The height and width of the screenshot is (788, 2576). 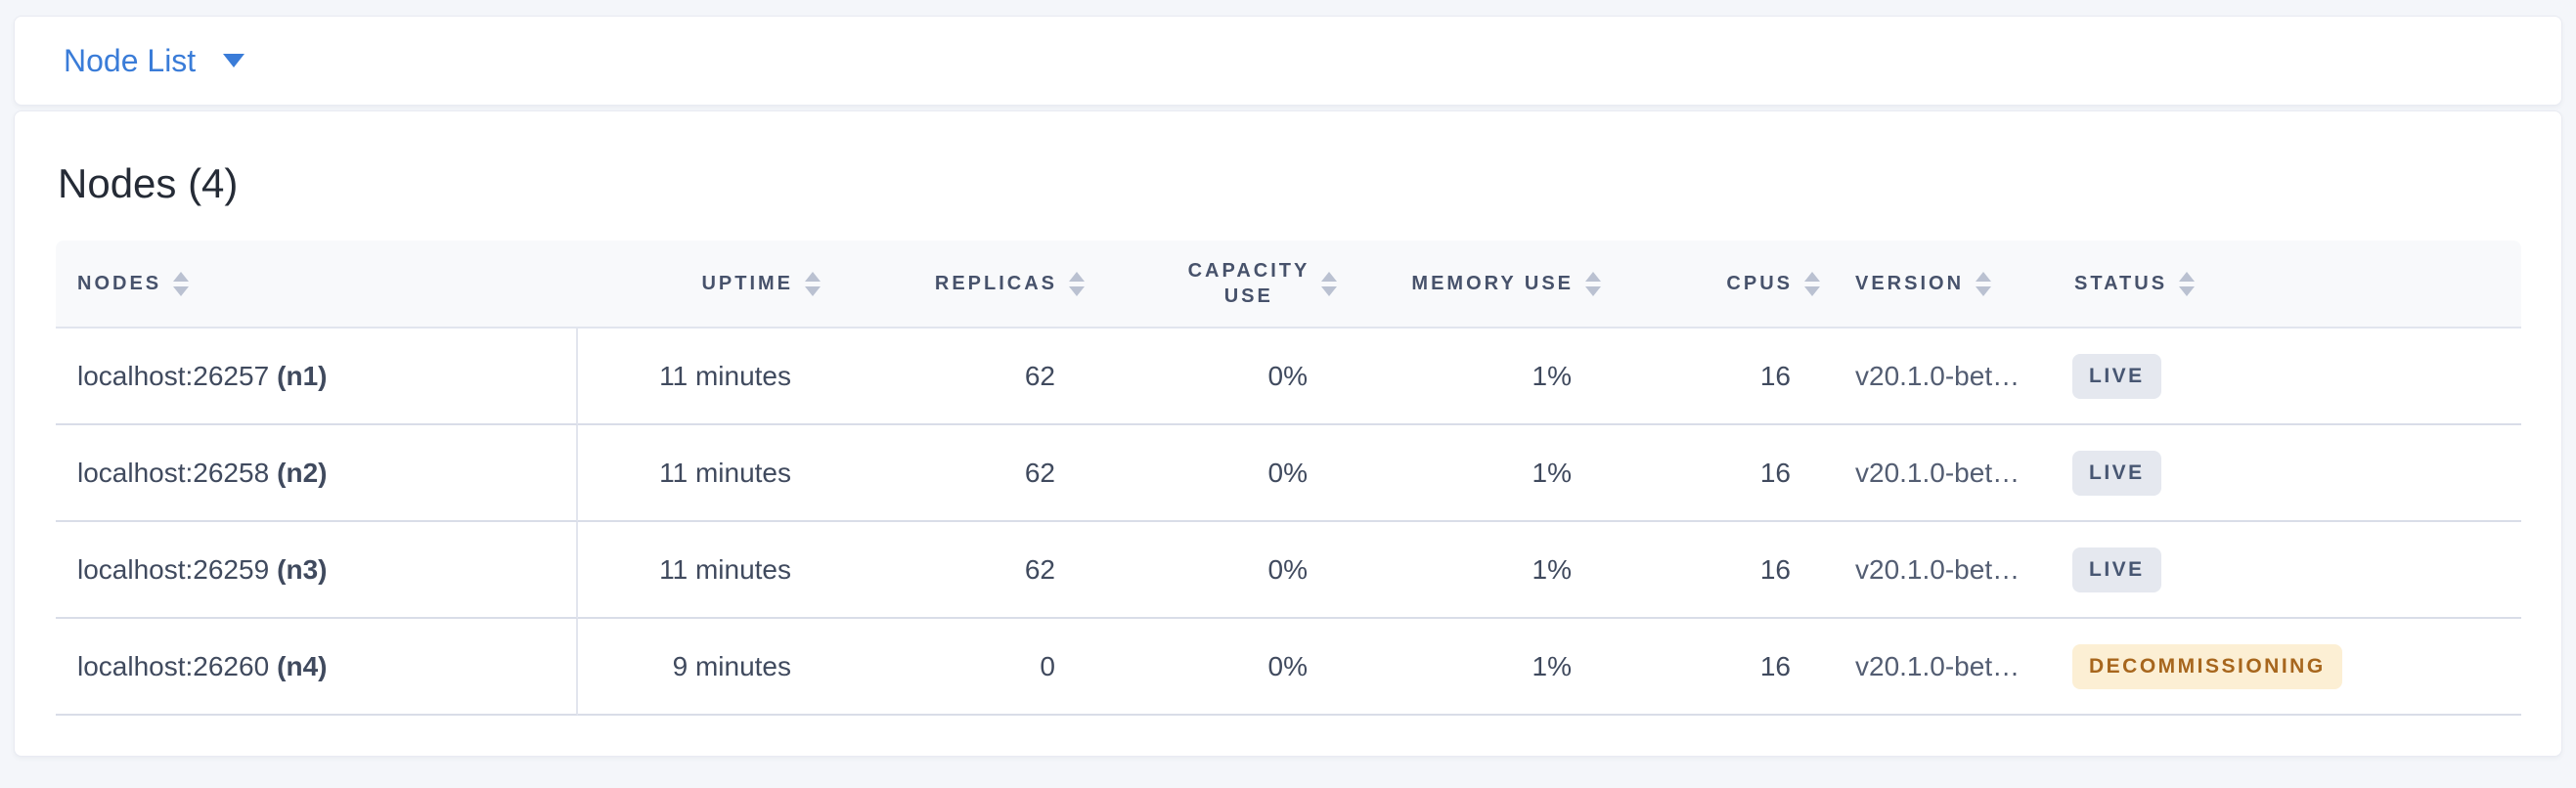 I want to click on view-selector-dropdown: Node List, so click(x=154, y=60).